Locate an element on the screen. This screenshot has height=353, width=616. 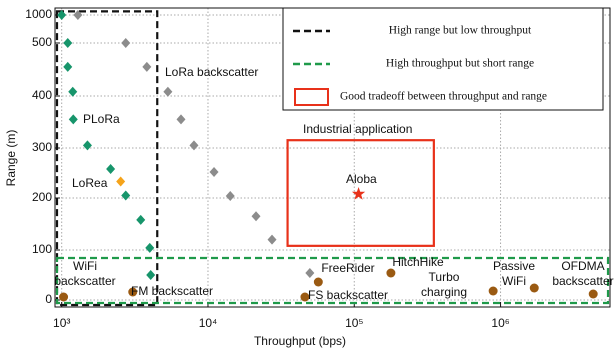
annotation: Industrial application is located at coordinates (357, 129).